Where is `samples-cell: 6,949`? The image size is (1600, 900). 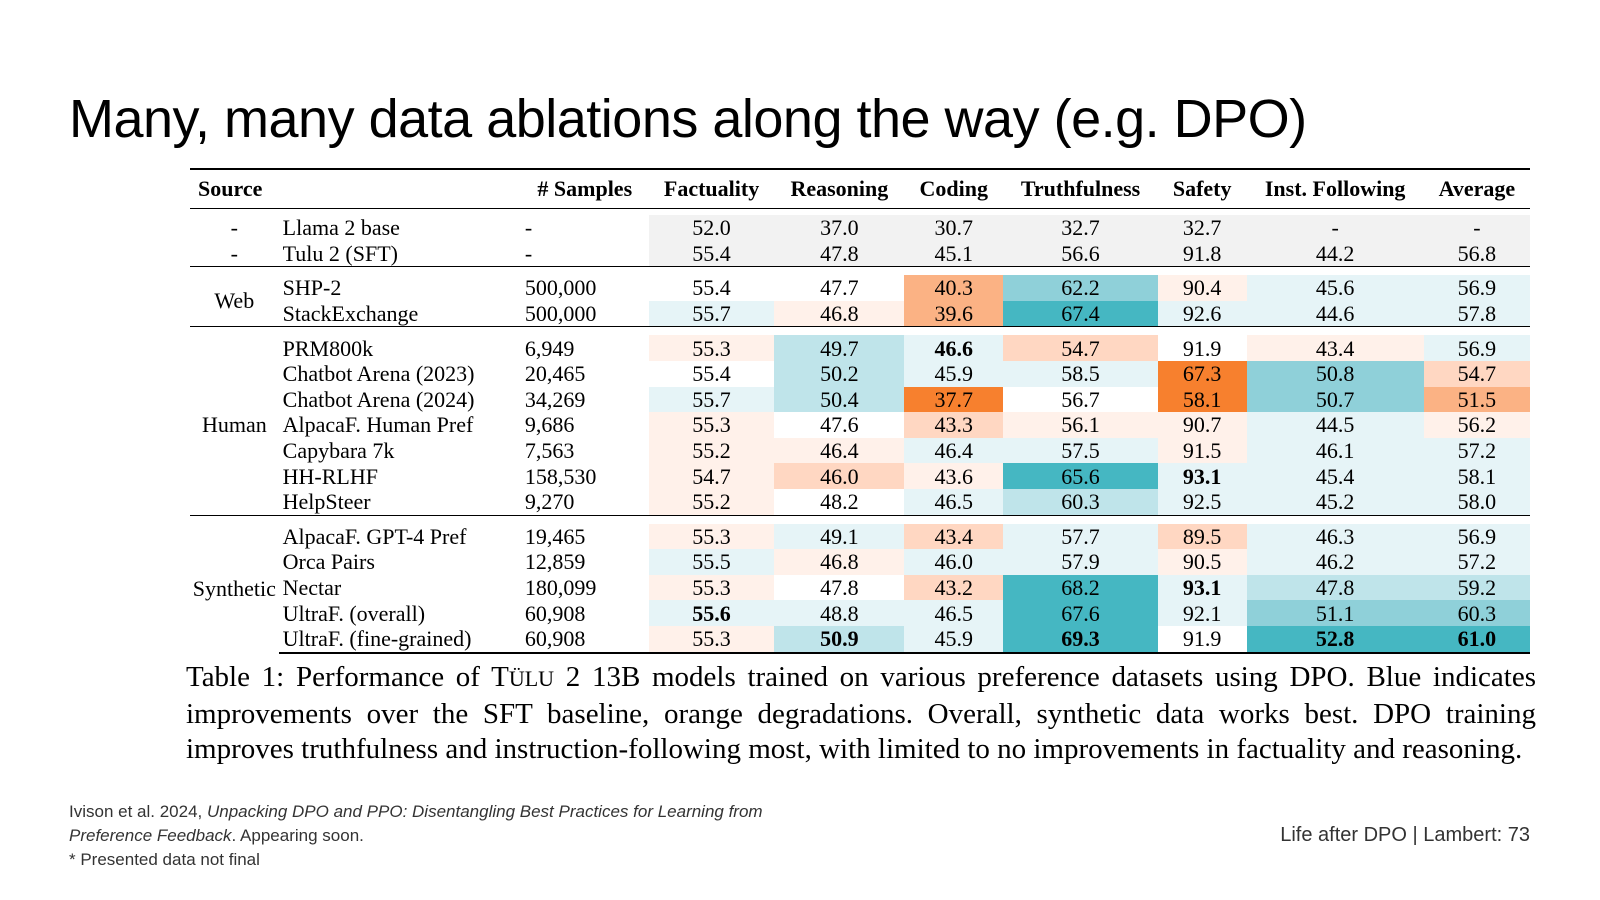 samples-cell: 6,949 is located at coordinates (549, 348).